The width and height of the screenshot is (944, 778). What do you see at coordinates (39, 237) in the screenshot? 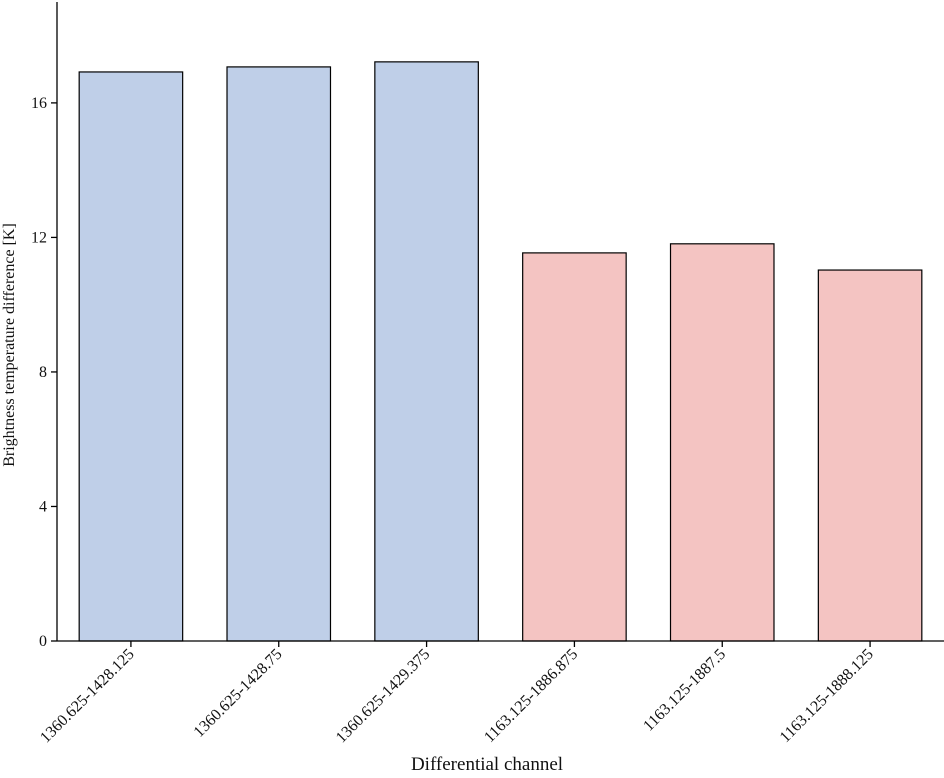
I see `y-tick-label: 12` at bounding box center [39, 237].